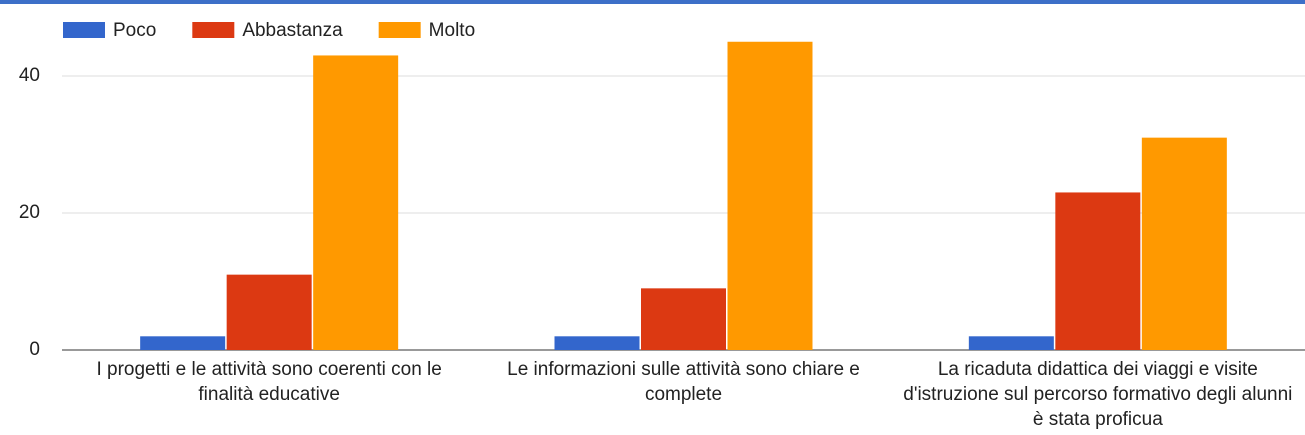  I want to click on y-tick-label: 20, so click(29, 212).